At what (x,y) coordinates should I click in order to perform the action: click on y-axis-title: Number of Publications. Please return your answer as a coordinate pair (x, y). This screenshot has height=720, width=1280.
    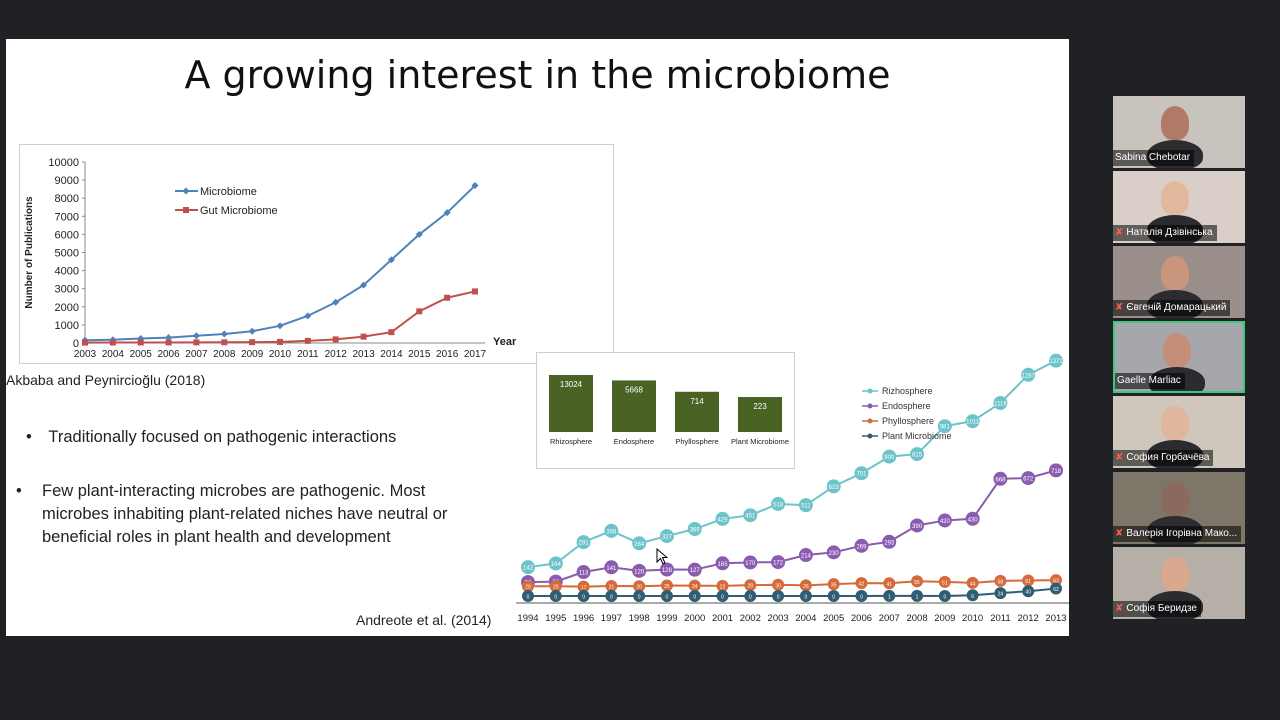
    Looking at the image, I should click on (29, 252).